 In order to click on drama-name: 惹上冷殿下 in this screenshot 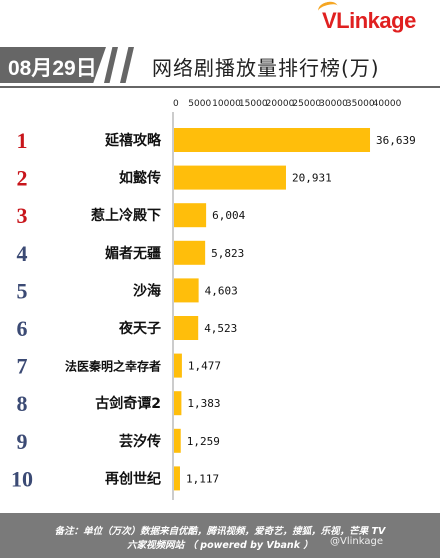, I will do `click(125, 215)`.